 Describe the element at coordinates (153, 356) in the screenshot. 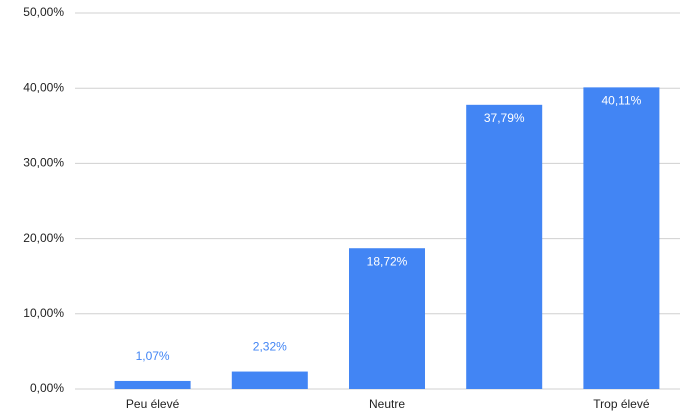

I see `data-label: 1,07%` at that location.